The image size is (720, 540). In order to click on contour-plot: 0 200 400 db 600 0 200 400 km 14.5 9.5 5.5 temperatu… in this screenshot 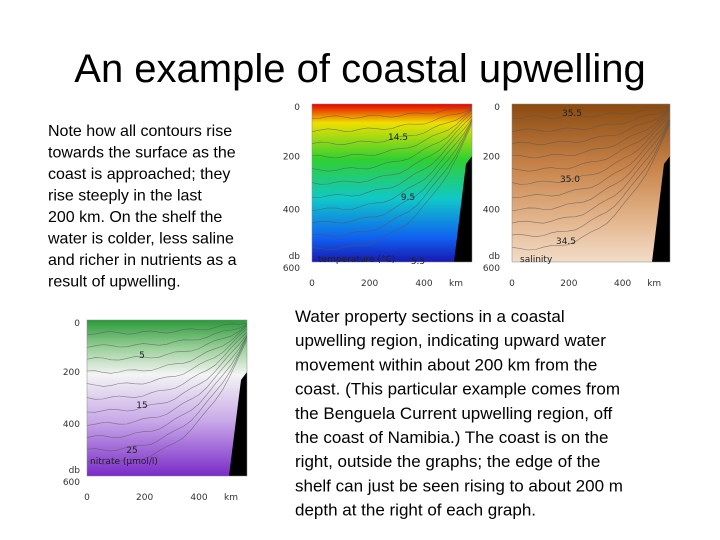, I will do `click(378, 196)`.